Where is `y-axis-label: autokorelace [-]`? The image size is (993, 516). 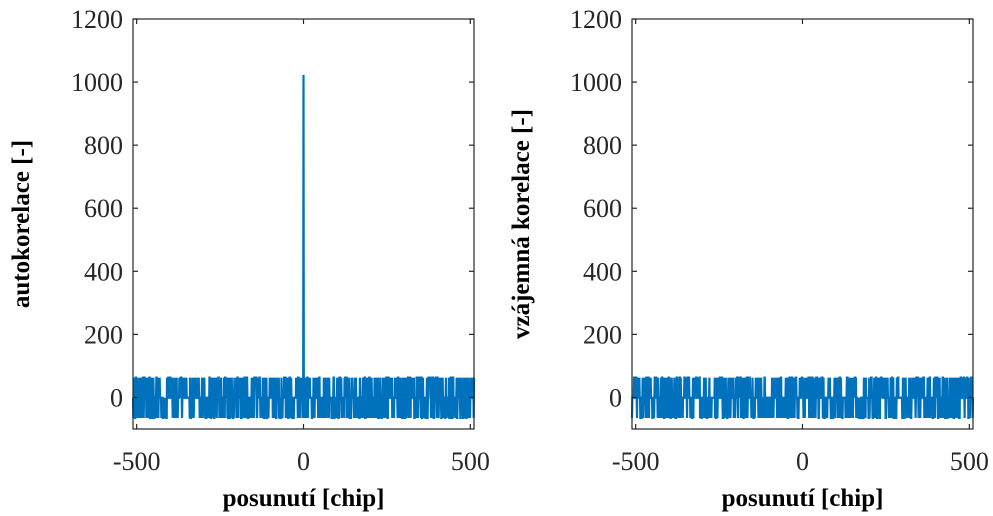 y-axis-label: autokorelace [-] is located at coordinates (21, 224).